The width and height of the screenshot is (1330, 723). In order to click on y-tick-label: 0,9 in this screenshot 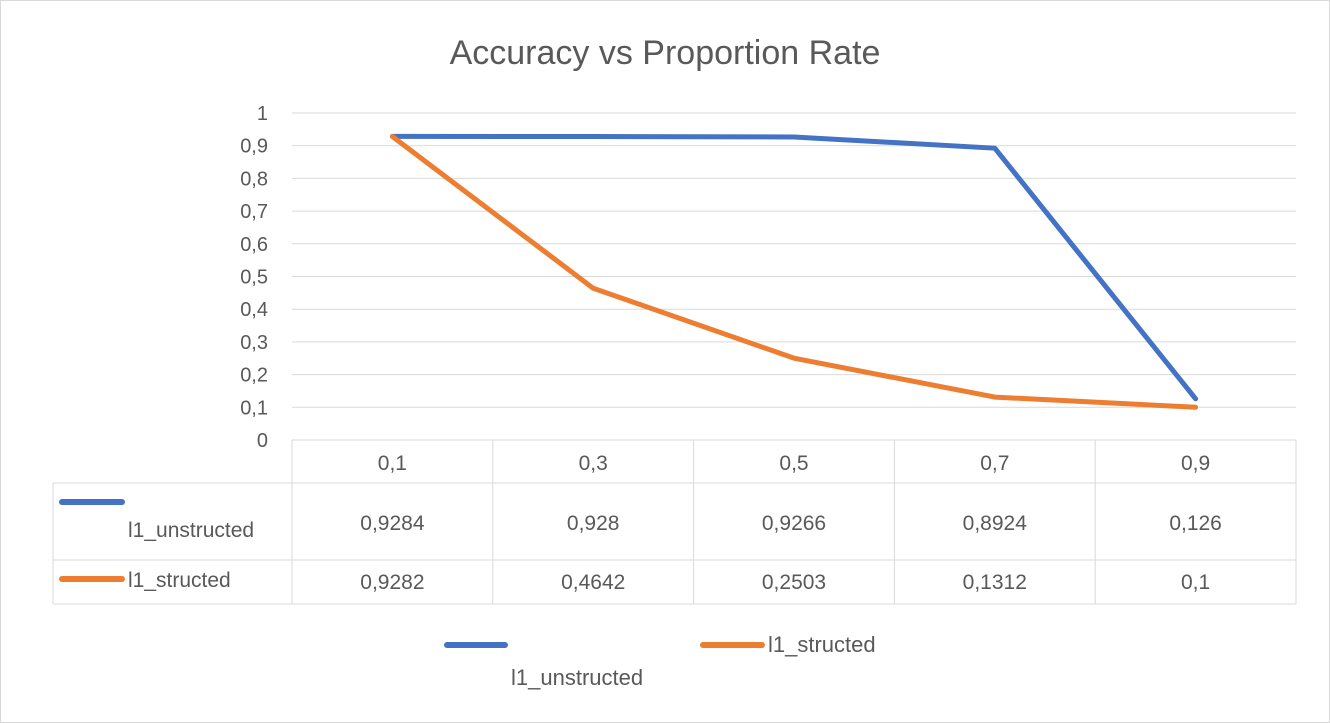, I will do `click(254, 147)`.